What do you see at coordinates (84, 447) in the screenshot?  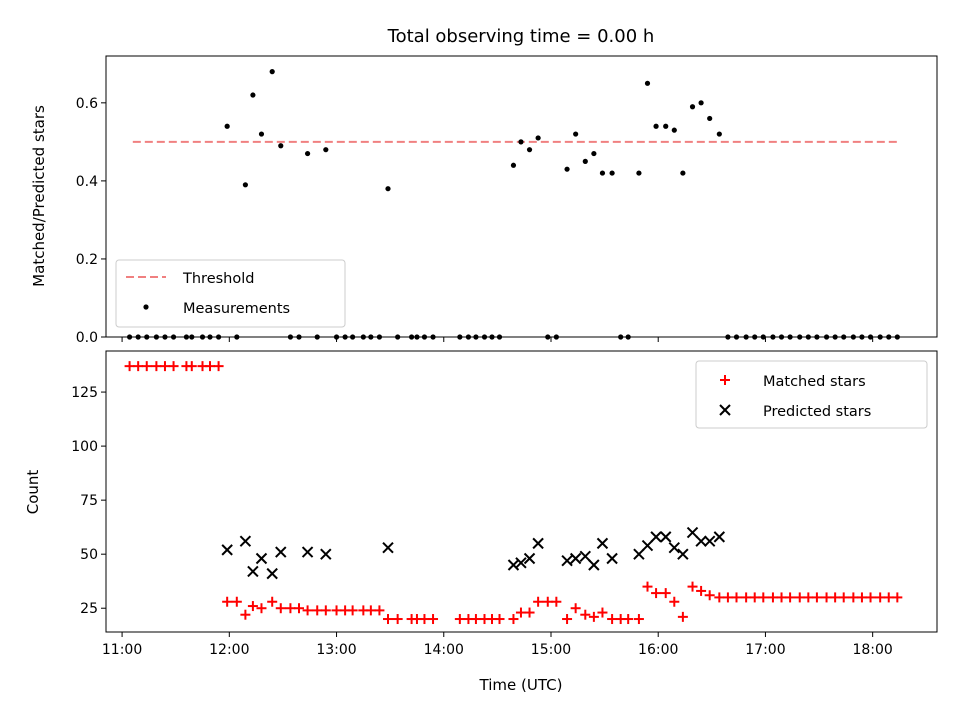 I see `y-tick-label: 100` at bounding box center [84, 447].